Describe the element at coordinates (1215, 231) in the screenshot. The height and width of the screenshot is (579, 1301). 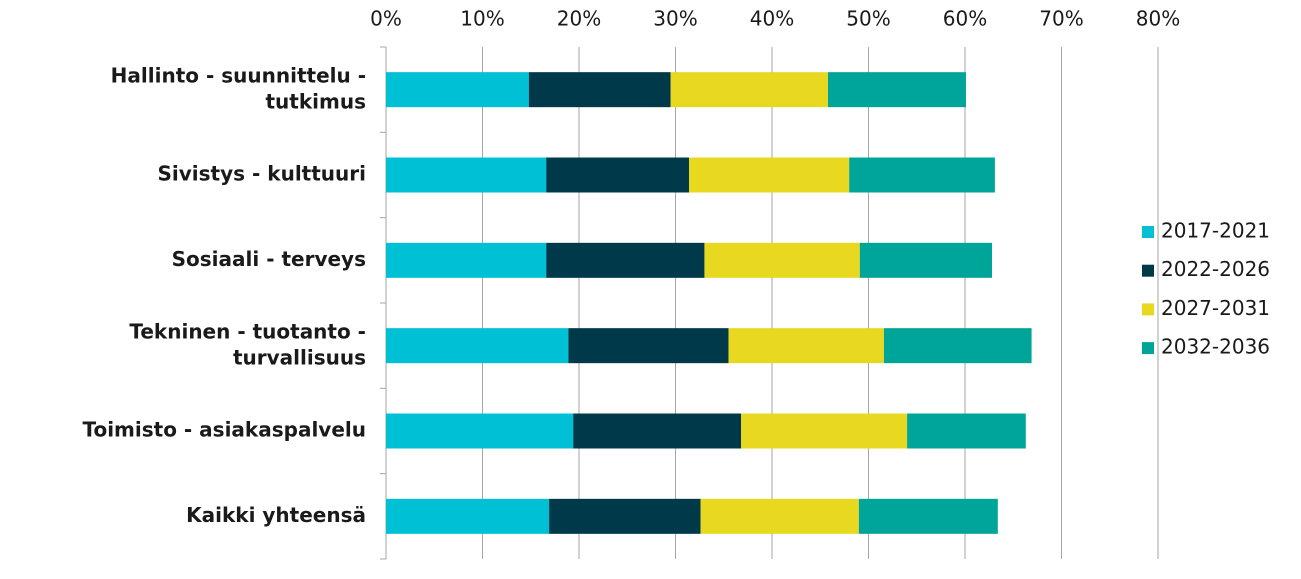
I see `legend-label: 2017-2021` at that location.